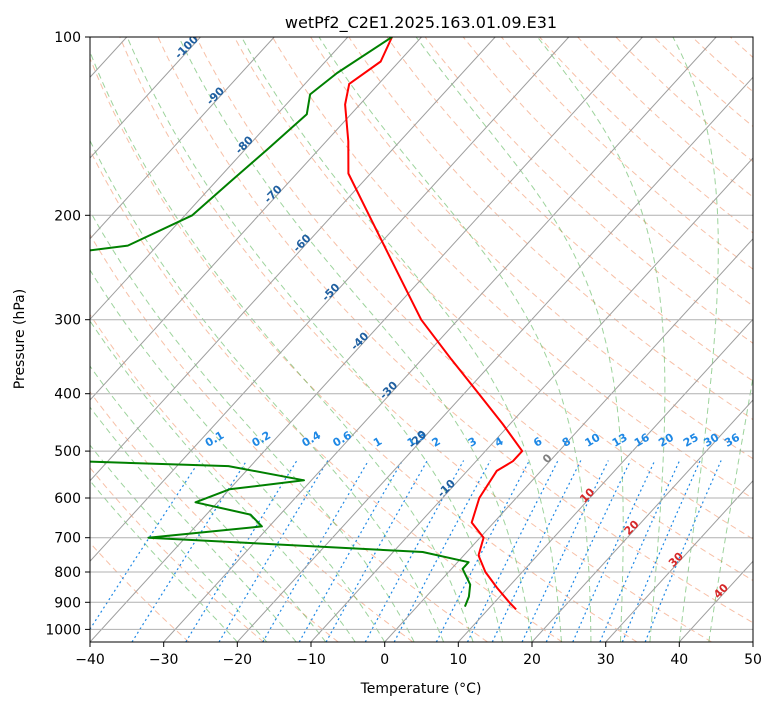  Describe the element at coordinates (67, 216) in the screenshot. I see `y-tick-label: 200` at that location.